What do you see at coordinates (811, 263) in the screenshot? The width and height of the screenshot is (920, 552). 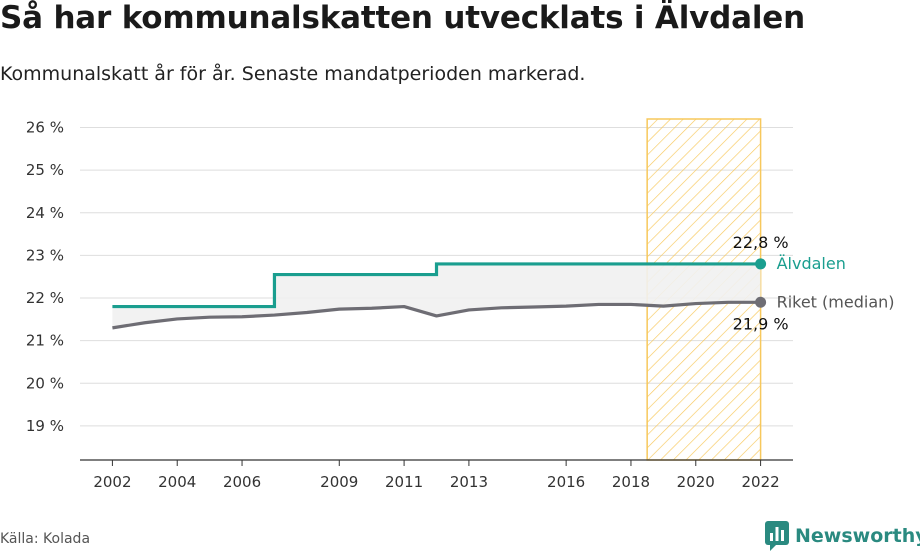 I see `series-name-alvdalen: Älvdalen` at bounding box center [811, 263].